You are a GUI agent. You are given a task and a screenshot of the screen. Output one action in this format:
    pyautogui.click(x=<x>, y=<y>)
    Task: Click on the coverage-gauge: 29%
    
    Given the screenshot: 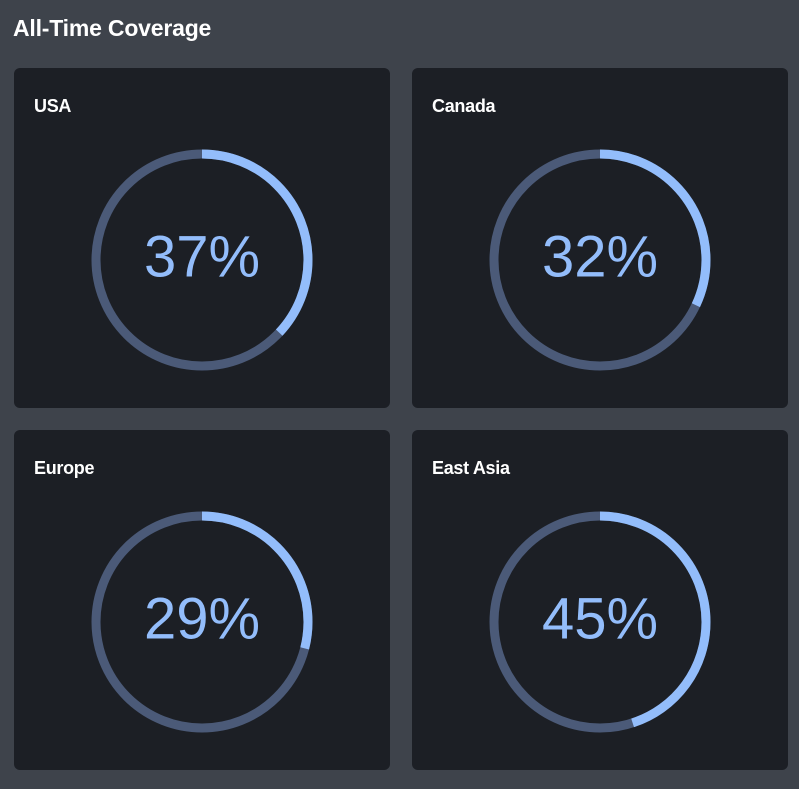 What is the action you would take?
    pyautogui.click(x=202, y=622)
    